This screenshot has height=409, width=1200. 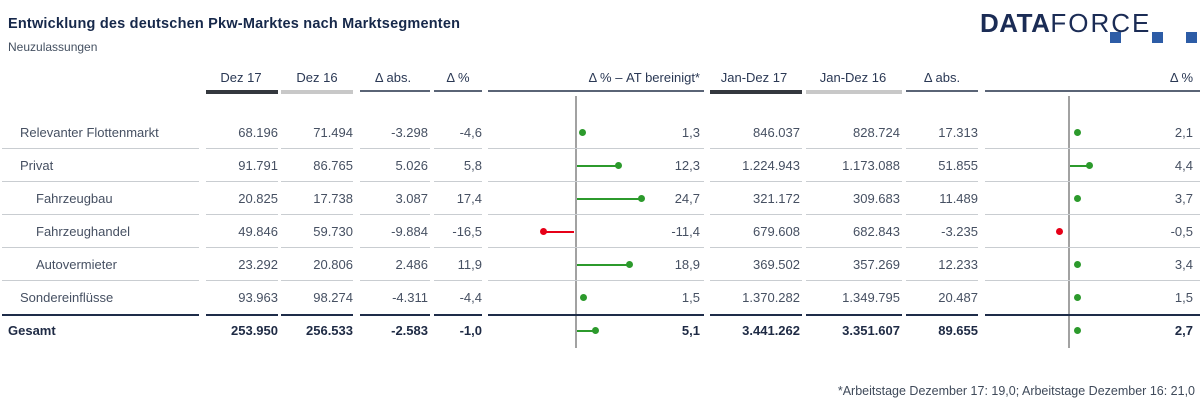 I want to click on cell-jan-dez-17: 369.502, so click(x=776, y=264).